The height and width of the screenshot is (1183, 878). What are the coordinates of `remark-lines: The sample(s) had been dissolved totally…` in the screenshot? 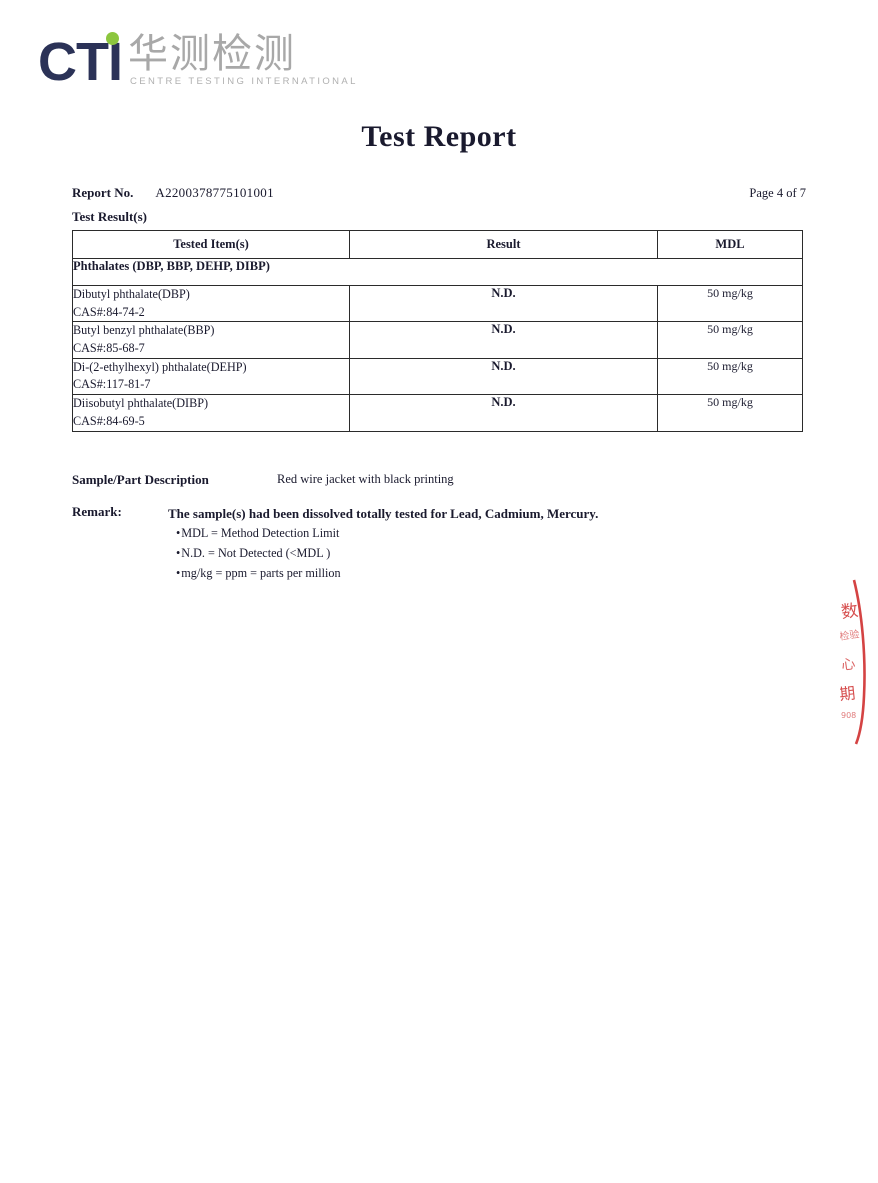 It's located at (487, 543).